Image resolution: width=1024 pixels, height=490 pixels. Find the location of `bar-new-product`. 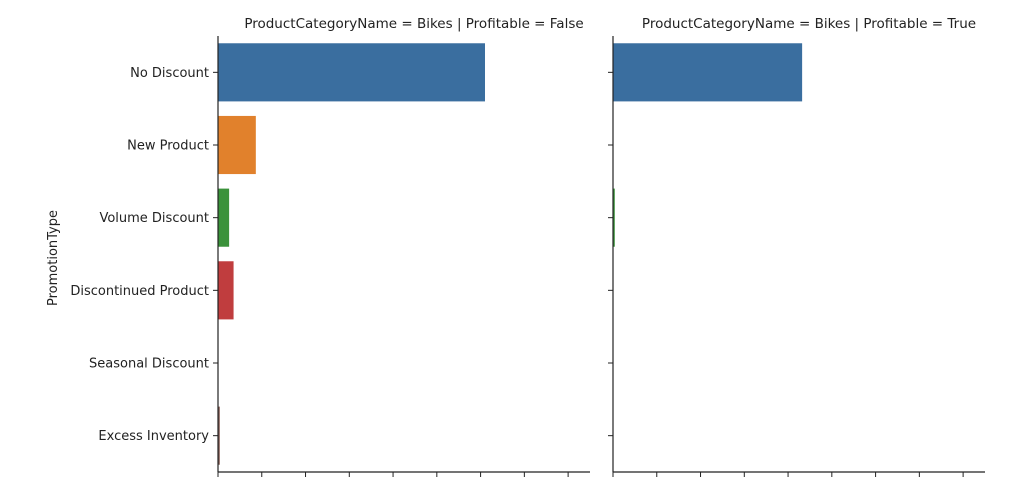

bar-new-product is located at coordinates (237, 145).